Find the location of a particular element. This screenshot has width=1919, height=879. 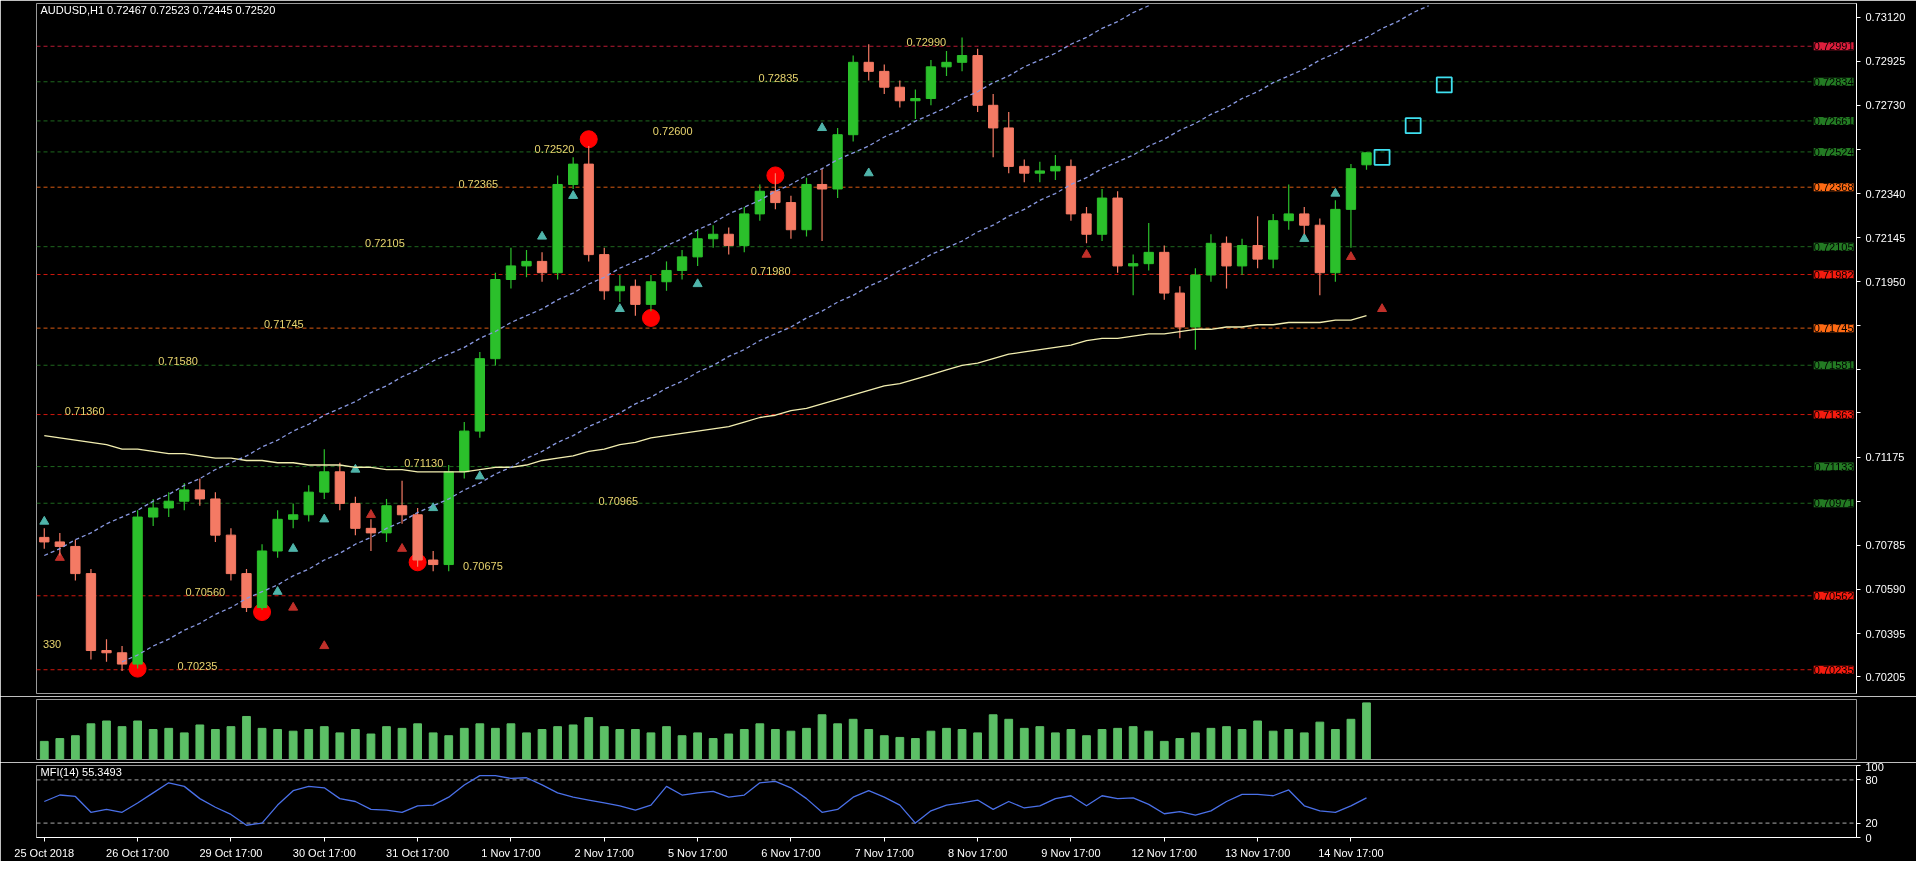

y-tick-label: 100 is located at coordinates (1874, 766).